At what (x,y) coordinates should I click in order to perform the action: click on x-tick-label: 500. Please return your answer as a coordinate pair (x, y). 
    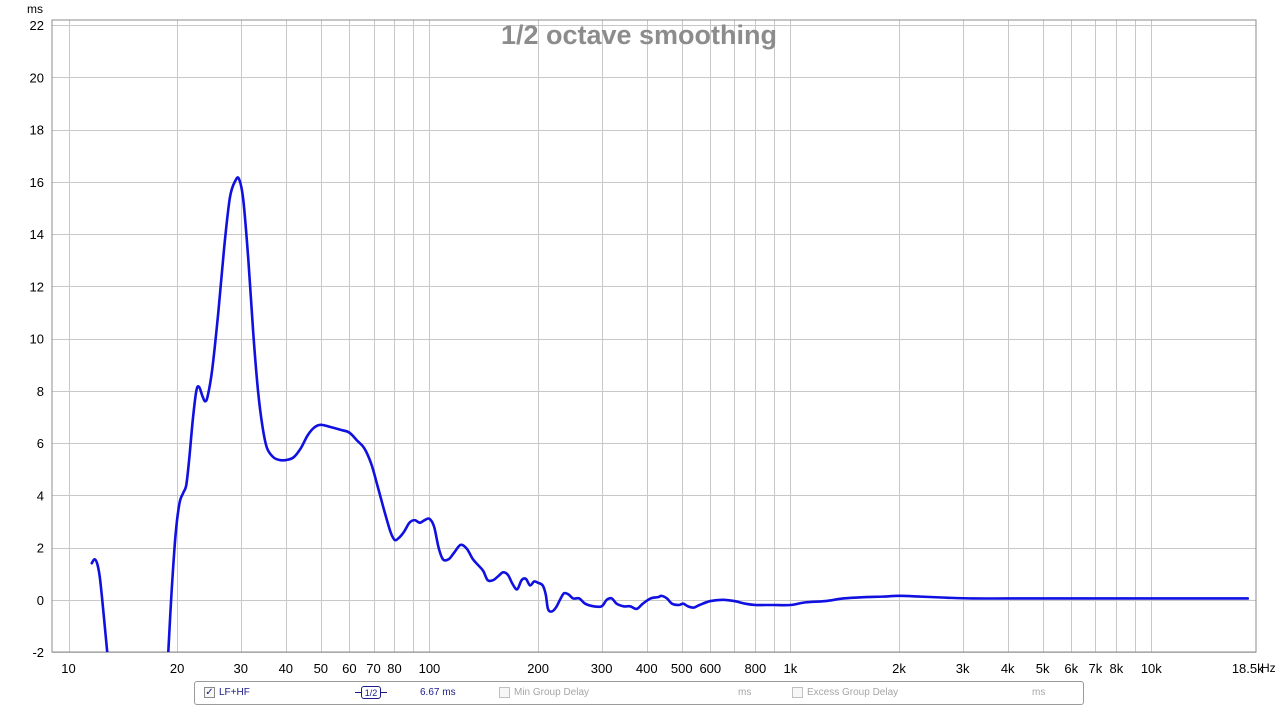
    Looking at the image, I should click on (682, 668).